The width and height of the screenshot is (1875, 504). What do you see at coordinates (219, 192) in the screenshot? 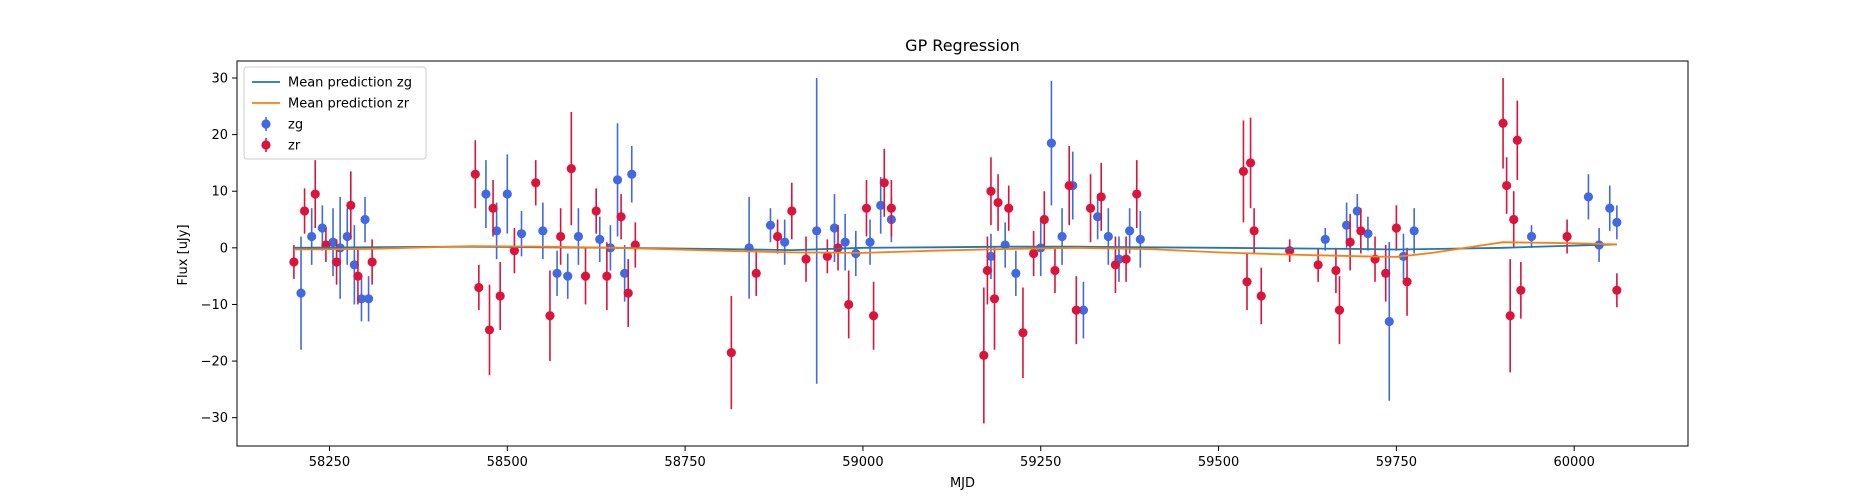
I see `y-tick-label: 10` at bounding box center [219, 192].